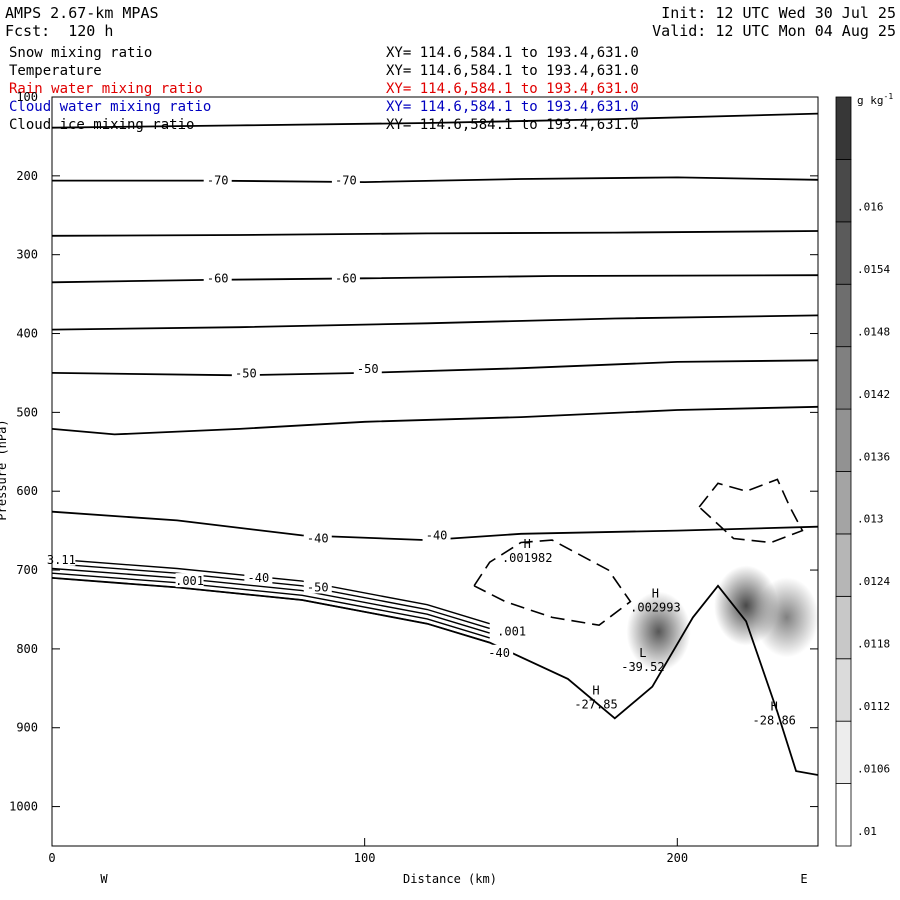 The width and height of the screenshot is (900, 900). Describe the element at coordinates (677, 858) in the screenshot. I see `x-tick-label: 200` at that location.